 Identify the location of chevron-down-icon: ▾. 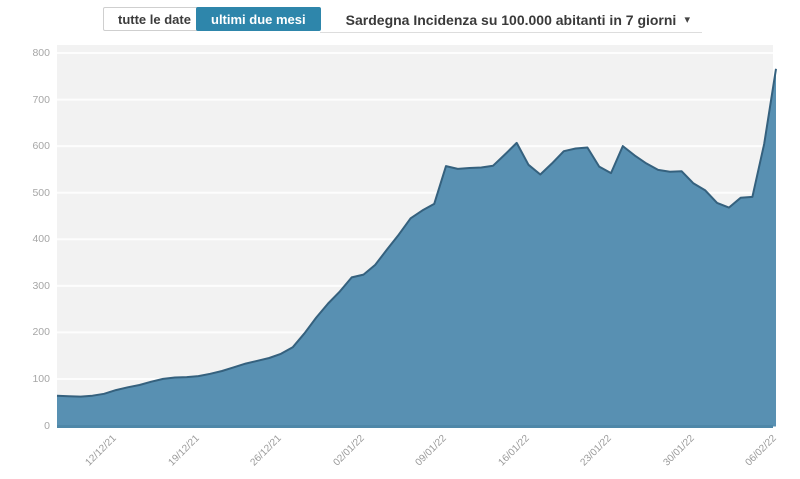
(687, 20).